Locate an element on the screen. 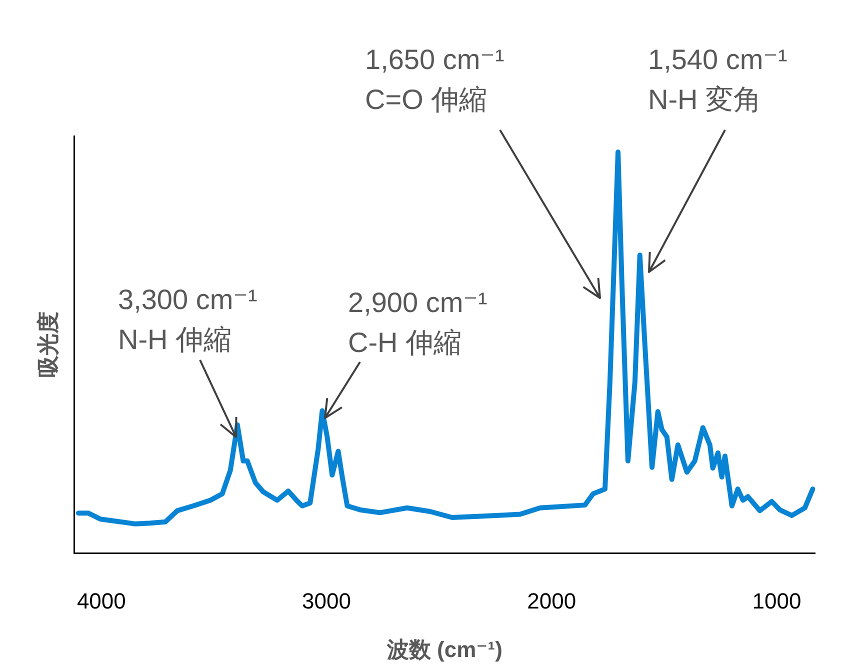  x-axis-title: 波数 (cm⁻¹) is located at coordinates (444, 649).